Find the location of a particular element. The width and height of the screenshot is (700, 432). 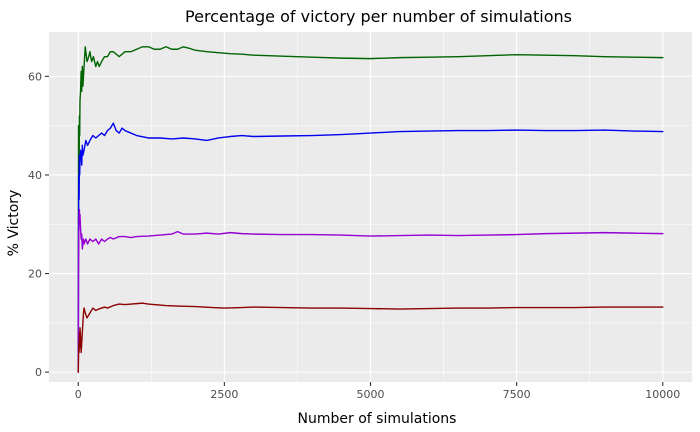

y-axis: 0 20 40 60 is located at coordinates (38, 224).